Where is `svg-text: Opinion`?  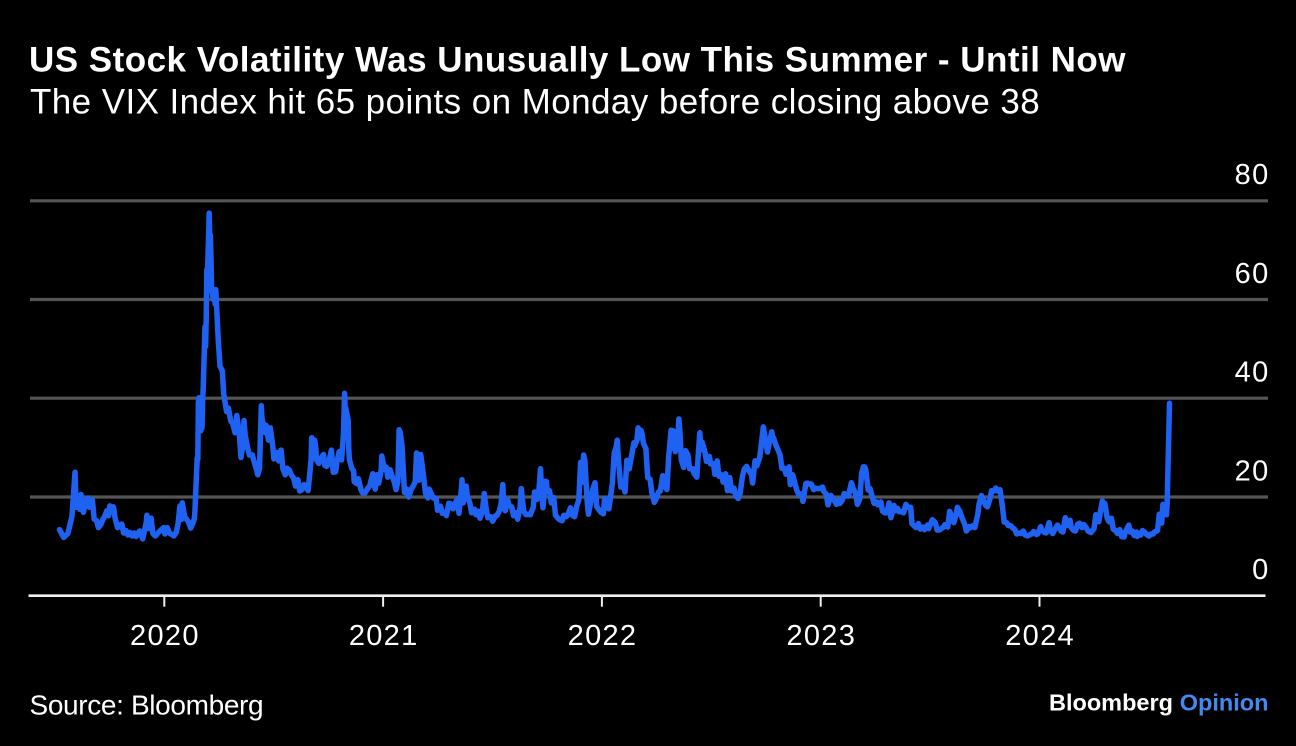
svg-text: Opinion is located at coordinates (1224, 703).